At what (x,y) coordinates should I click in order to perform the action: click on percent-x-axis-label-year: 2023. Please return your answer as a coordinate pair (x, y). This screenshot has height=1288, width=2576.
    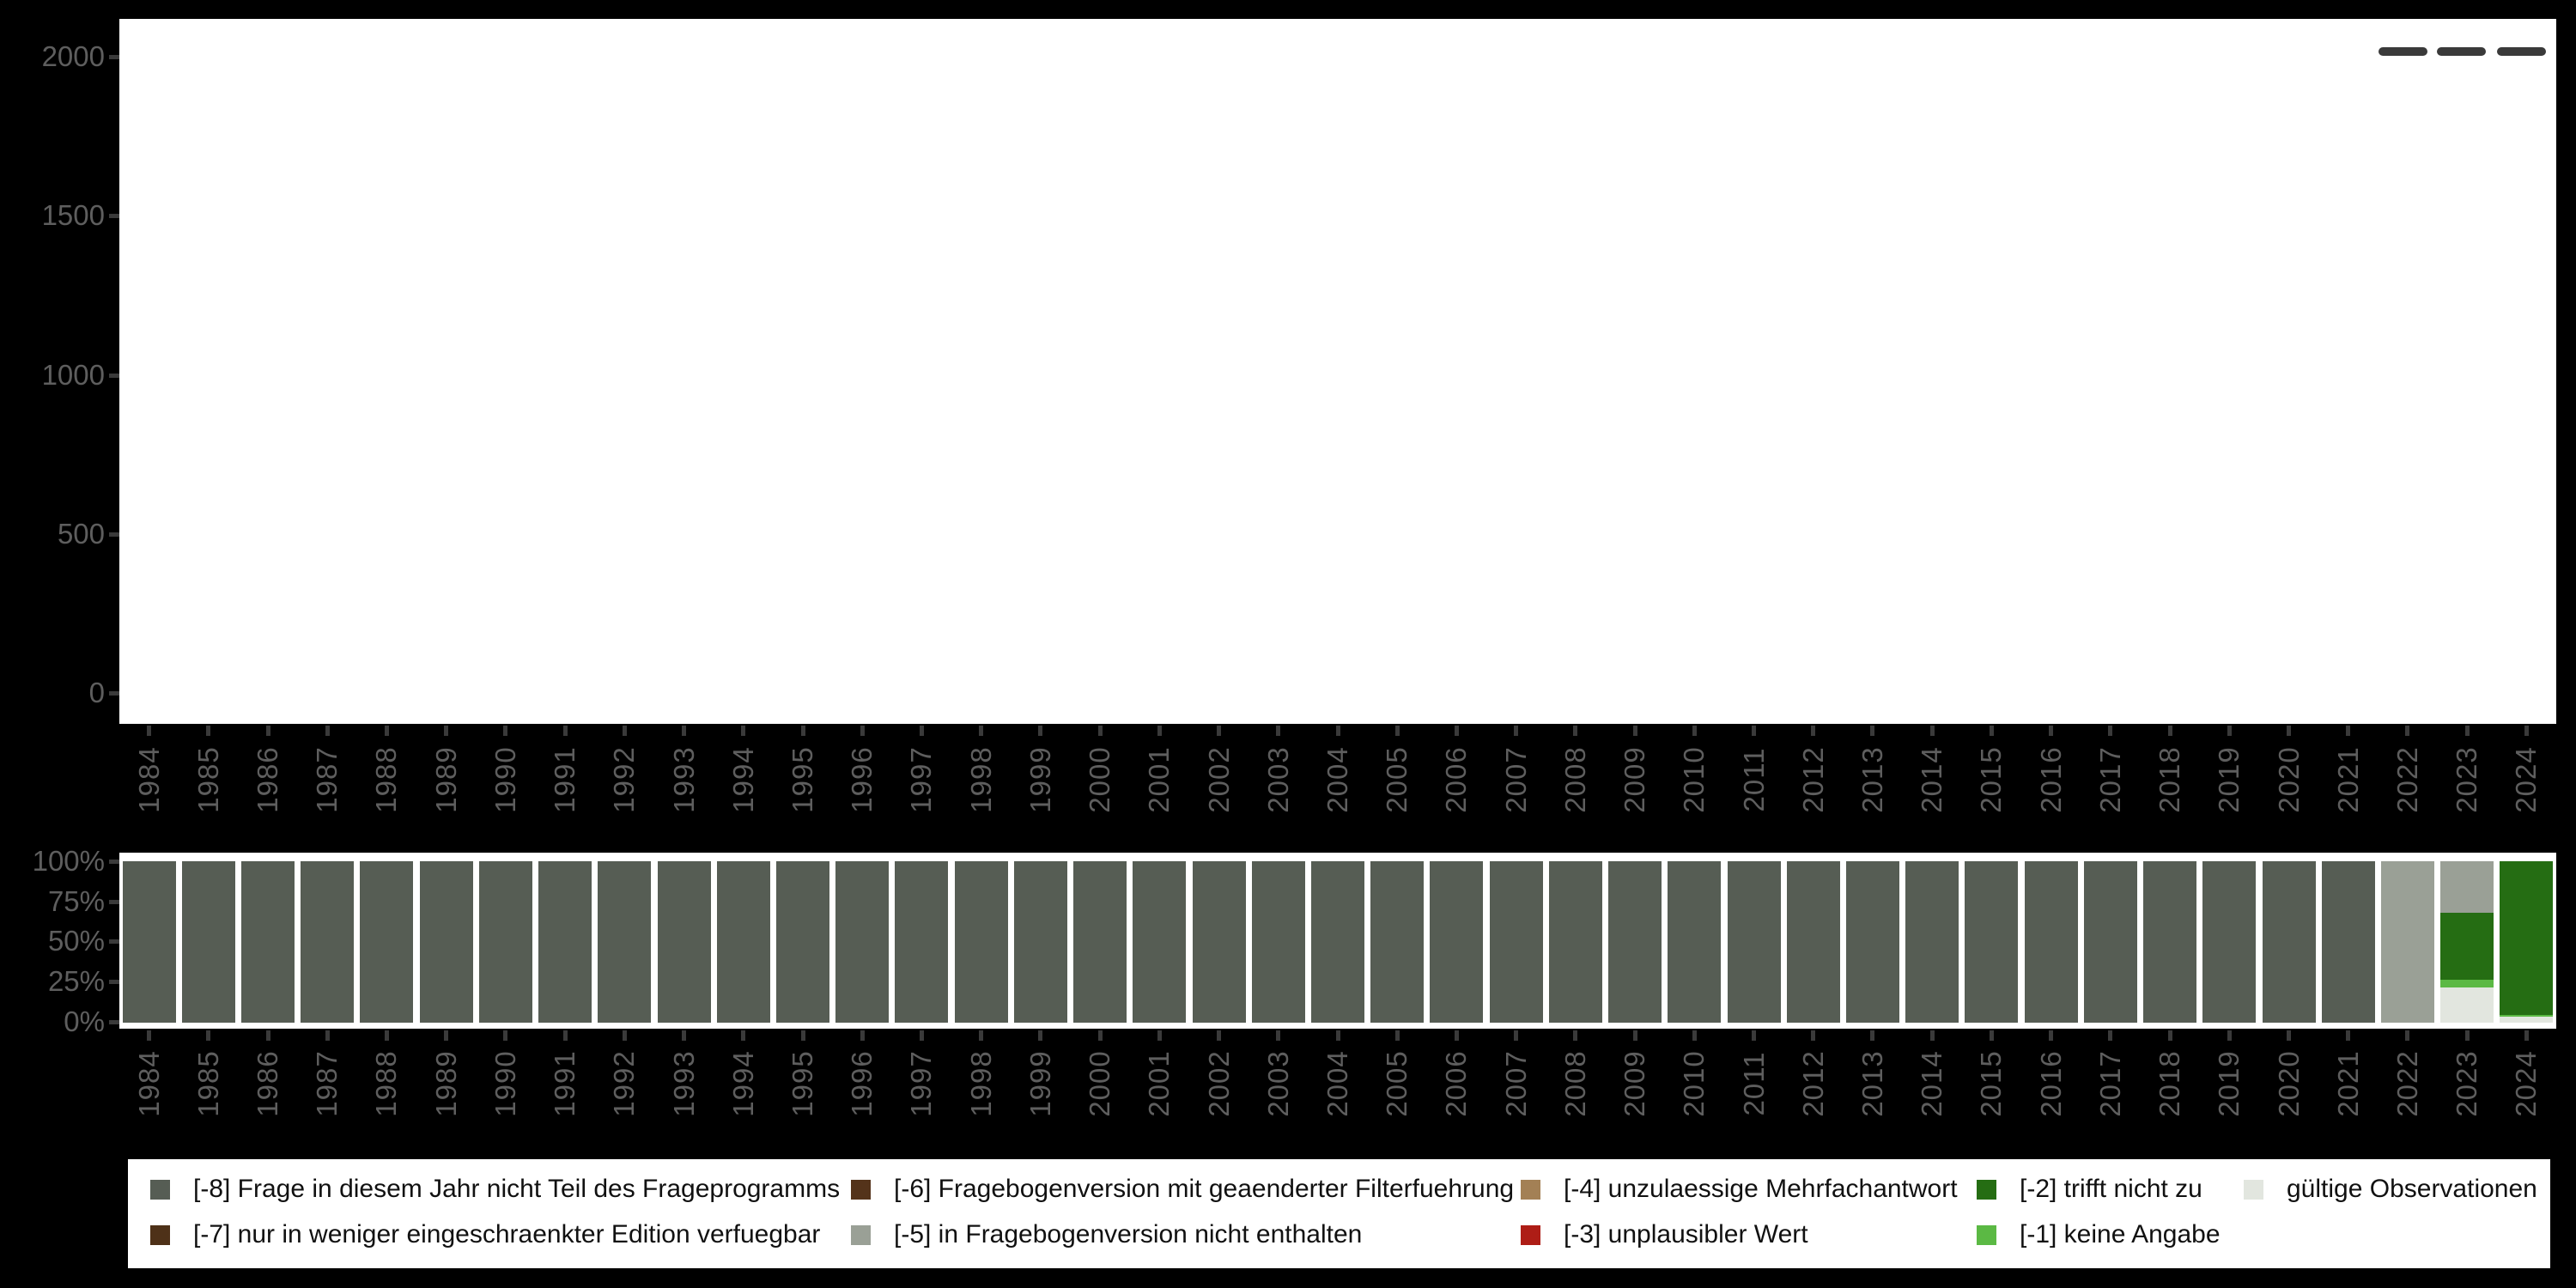
    Looking at the image, I should click on (2467, 1083).